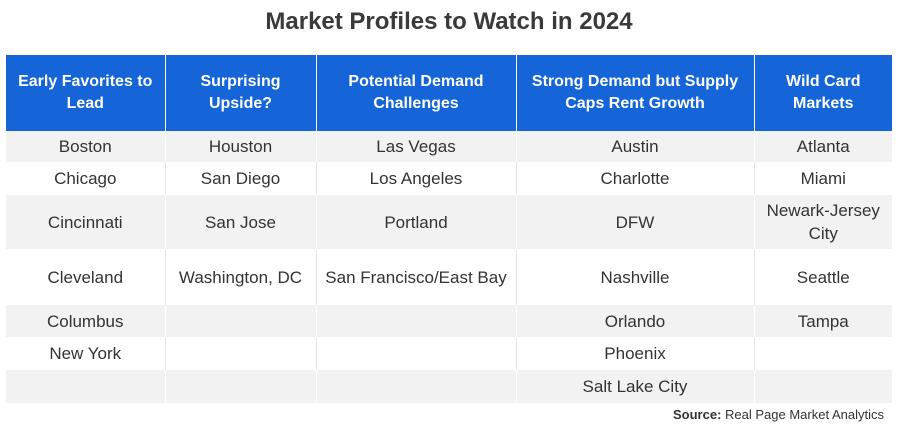  I want to click on table-row: Salt Lake City, so click(449, 386).